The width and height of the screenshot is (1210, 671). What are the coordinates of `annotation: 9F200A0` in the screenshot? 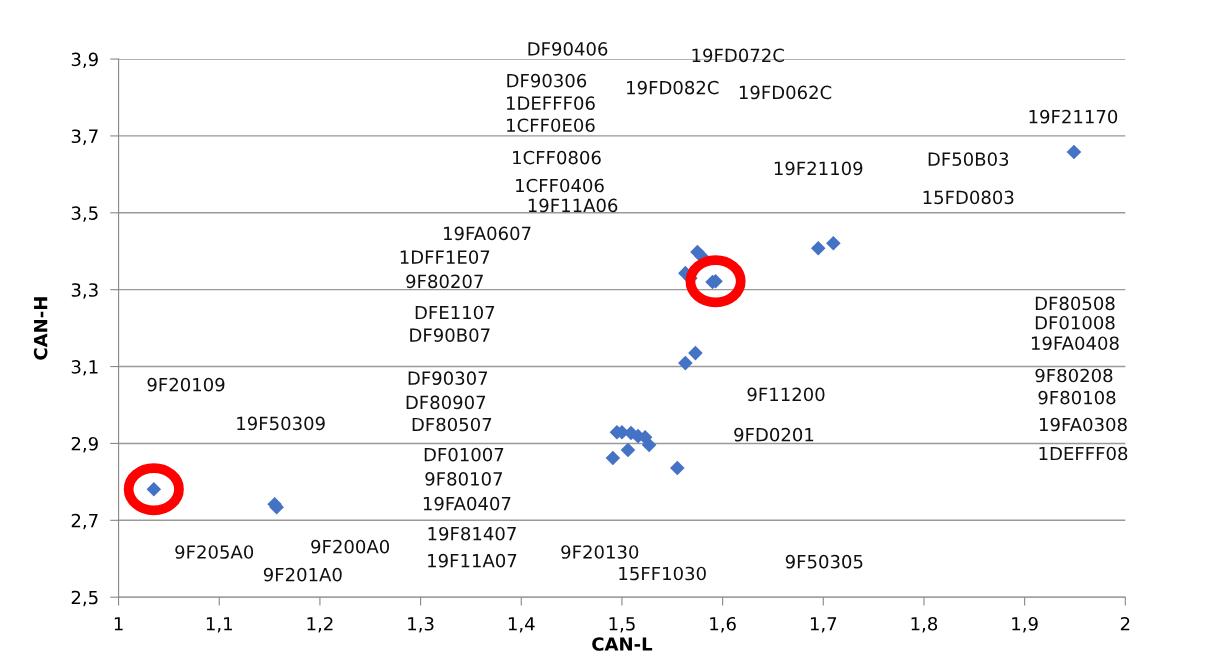 It's located at (350, 546).